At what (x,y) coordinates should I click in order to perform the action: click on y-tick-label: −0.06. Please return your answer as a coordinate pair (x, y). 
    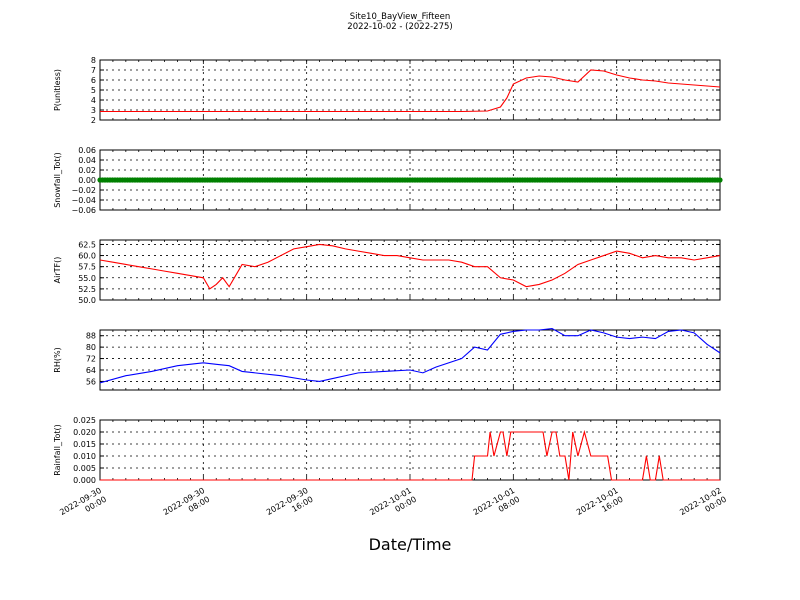
    Looking at the image, I should click on (83, 210).